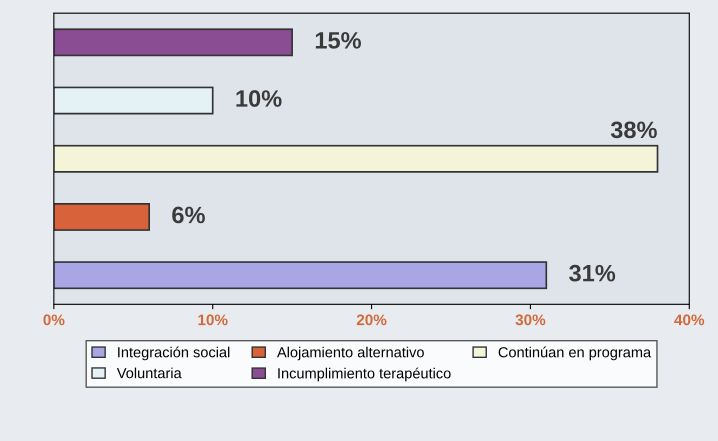  Describe the element at coordinates (213, 320) in the screenshot. I see `x-tick-label: 10%` at that location.